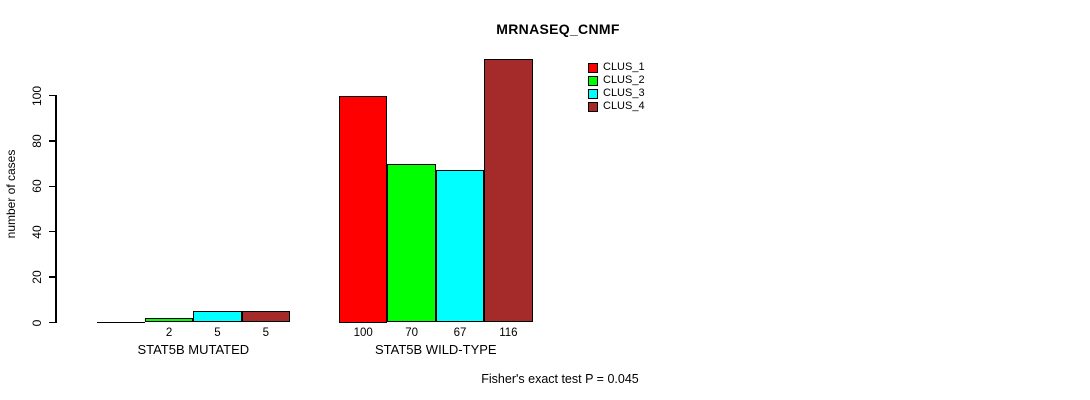  I want to click on footnote: Fisher's exact test P = 0.045, so click(560, 379).